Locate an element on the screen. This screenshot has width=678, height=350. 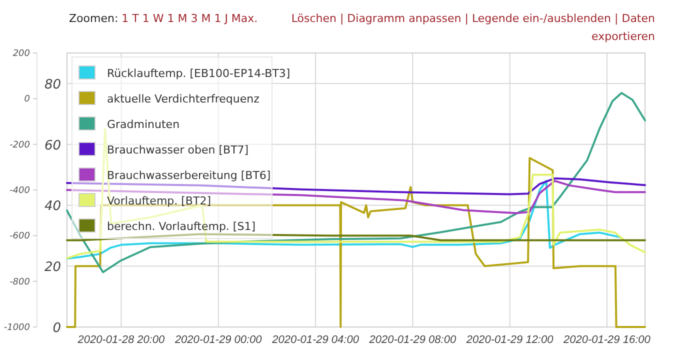
legend-label: Brauchwasser oben [BT7] is located at coordinates (178, 150).